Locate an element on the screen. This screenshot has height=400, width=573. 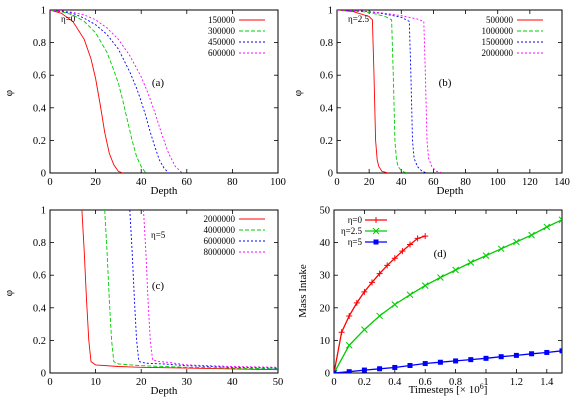
panel-annotation: η=2.5 is located at coordinates (359, 19).